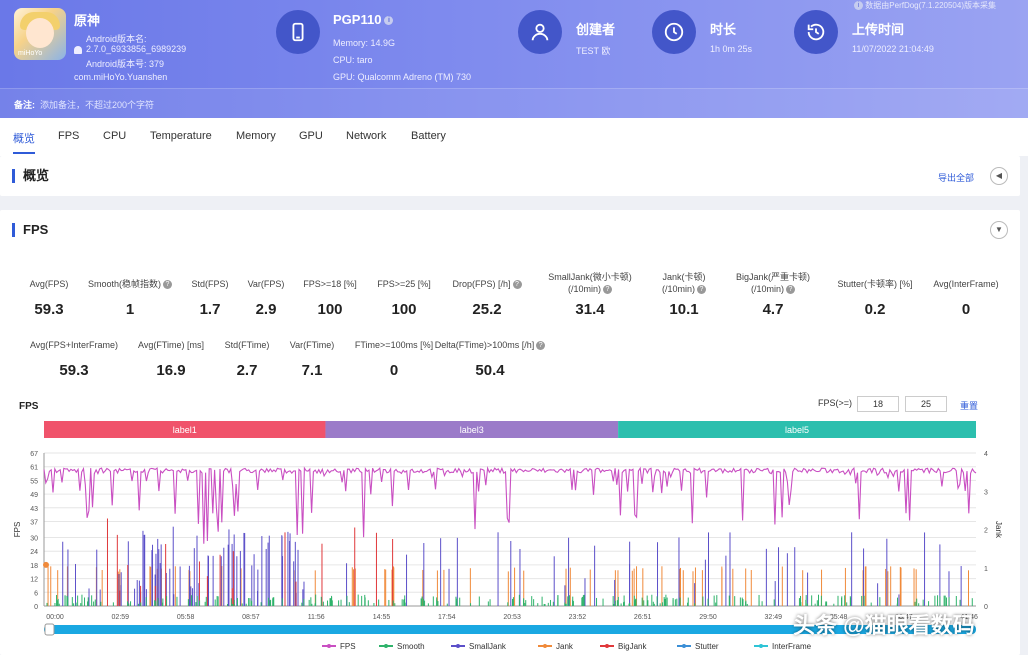  What do you see at coordinates (394, 370) in the screenshot?
I see `stat2-value-4: 0` at bounding box center [394, 370].